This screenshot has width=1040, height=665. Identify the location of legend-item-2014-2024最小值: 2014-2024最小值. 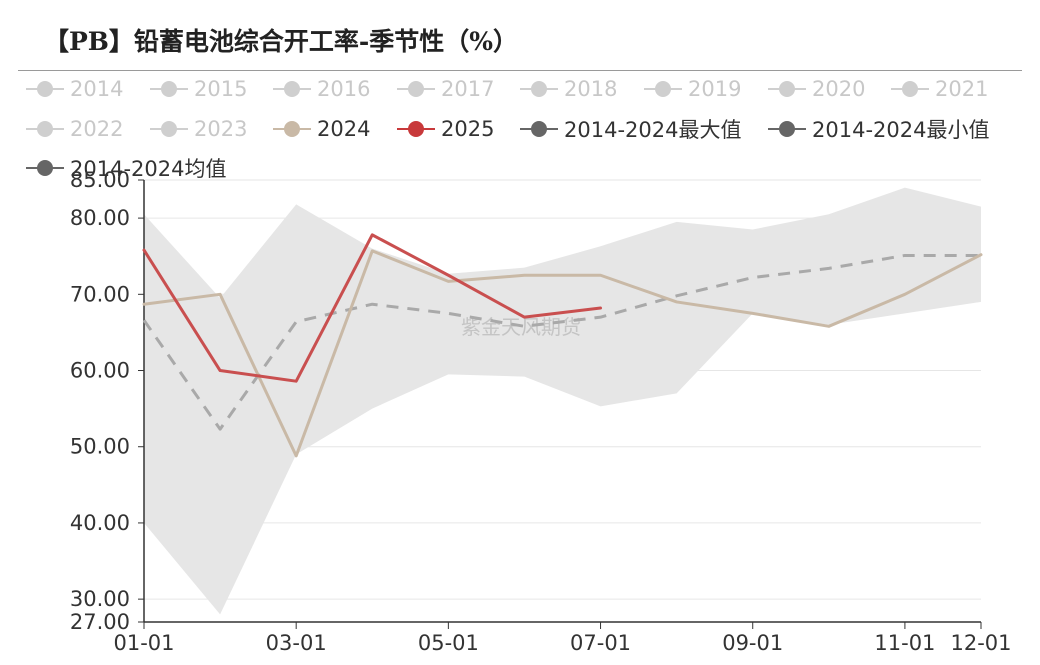
(878, 129).